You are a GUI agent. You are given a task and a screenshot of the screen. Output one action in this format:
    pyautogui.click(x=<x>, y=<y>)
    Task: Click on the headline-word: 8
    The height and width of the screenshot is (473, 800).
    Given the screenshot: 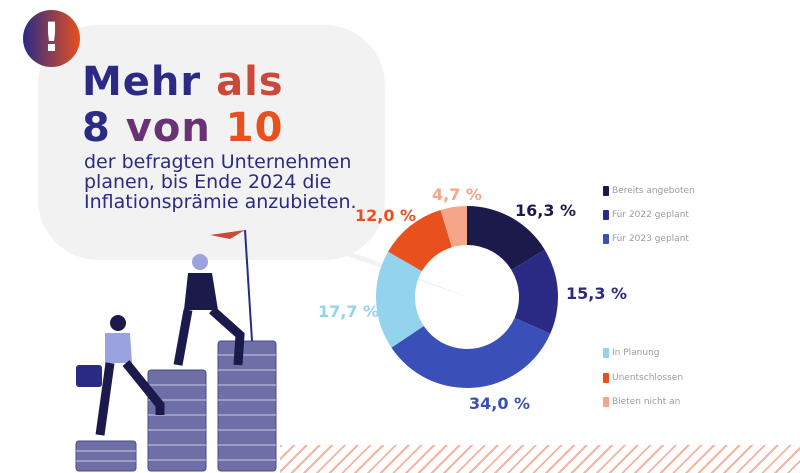 What is the action you would take?
    pyautogui.click(x=96, y=128)
    